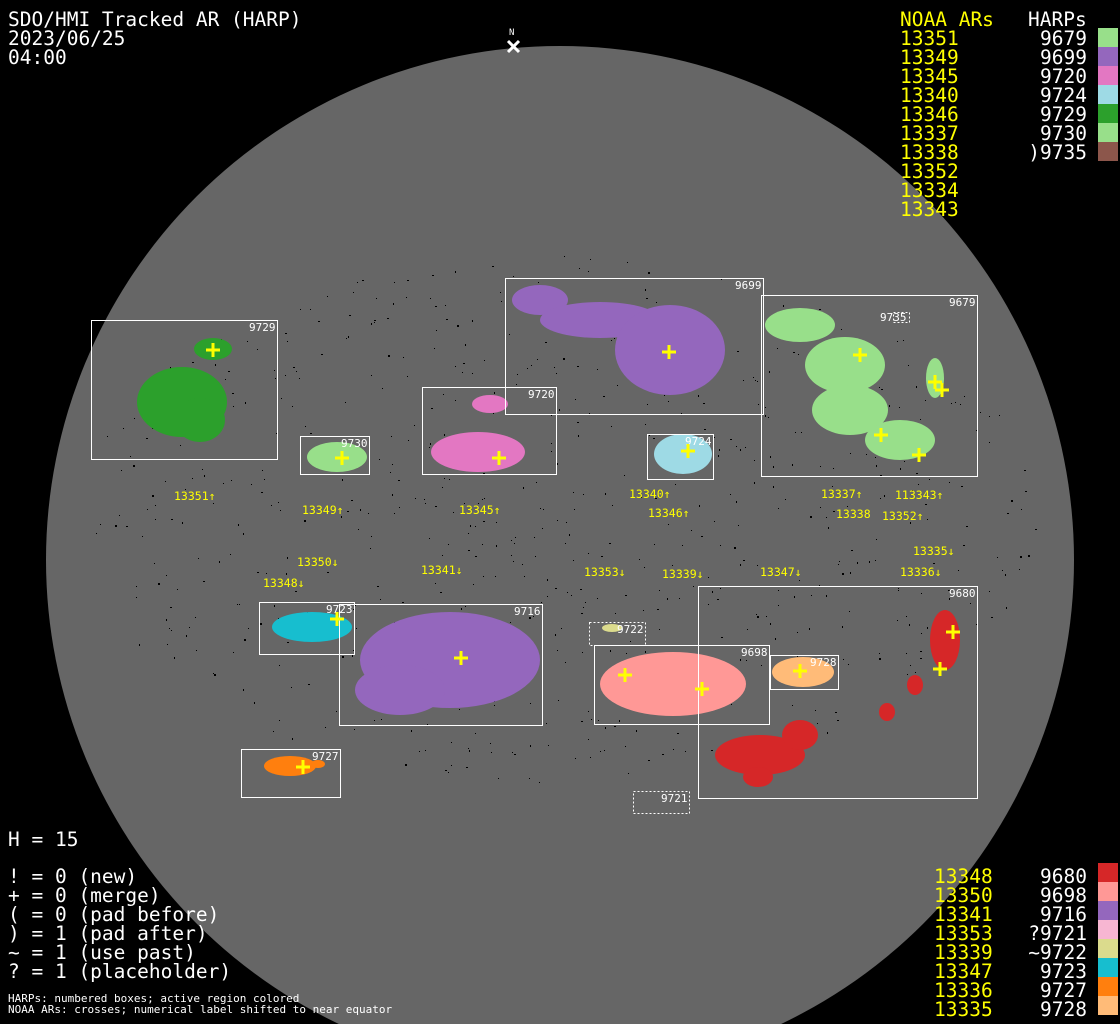 Image resolution: width=1120 pixels, height=1024 pixels. I want to click on noaa-label: 13345↑, so click(480, 510).